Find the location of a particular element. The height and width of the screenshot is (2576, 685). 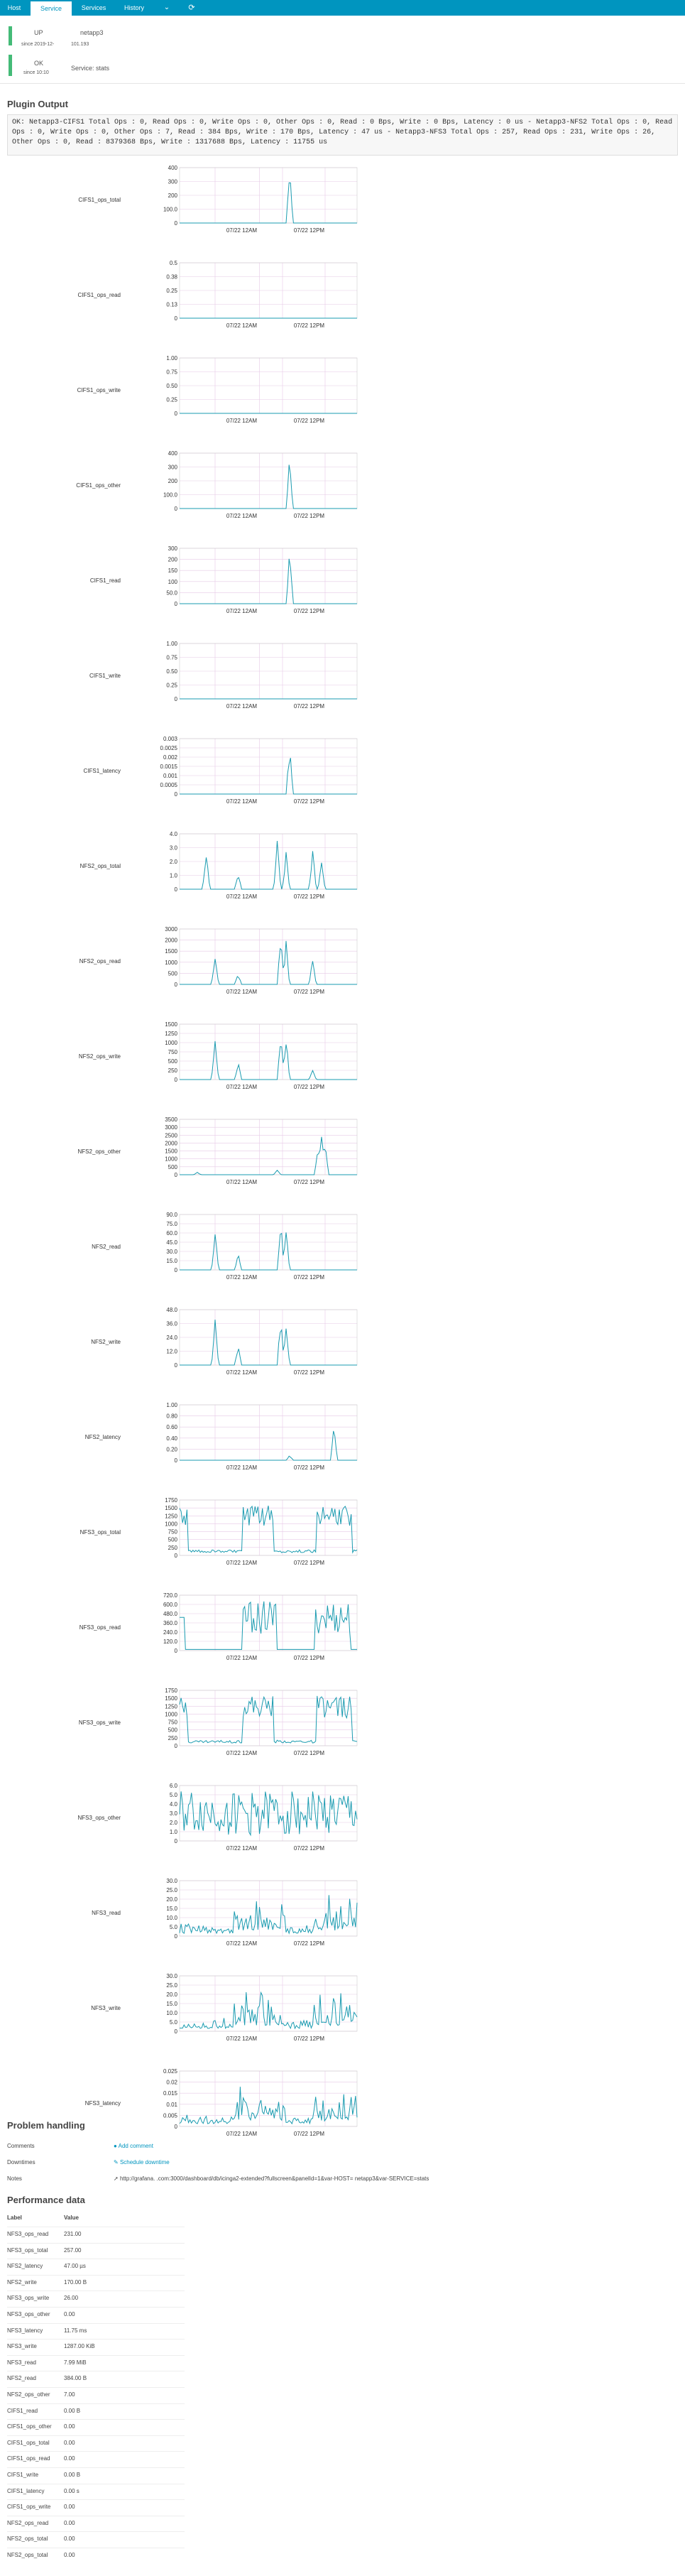

perf-row-value: 47.00 µs is located at coordinates (75, 2267).